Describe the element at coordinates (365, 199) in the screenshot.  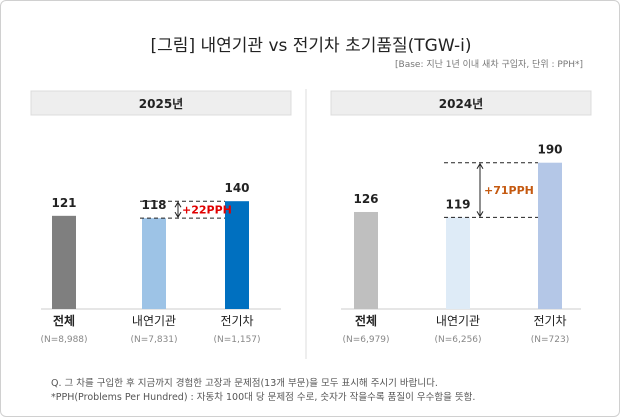
I see `data-label: 126` at that location.